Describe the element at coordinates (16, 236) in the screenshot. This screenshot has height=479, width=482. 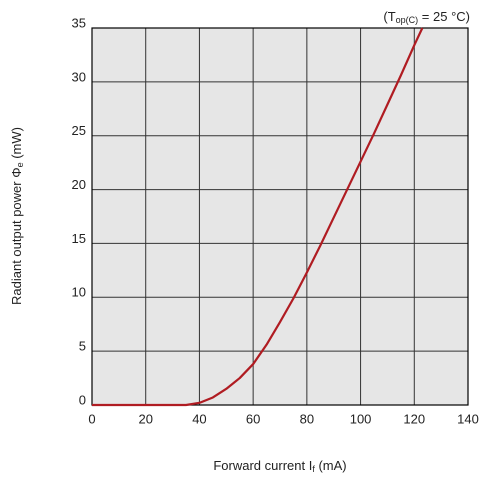
I see `y-label-text: Radiant output power Φ` at that location.